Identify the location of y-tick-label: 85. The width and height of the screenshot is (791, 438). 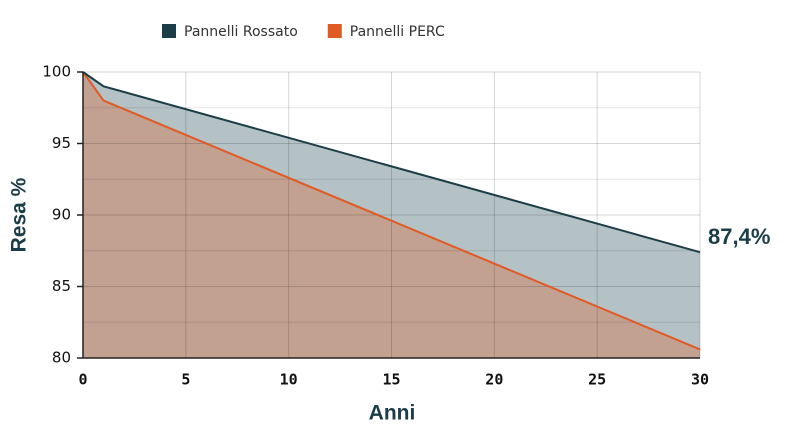
(61, 286).